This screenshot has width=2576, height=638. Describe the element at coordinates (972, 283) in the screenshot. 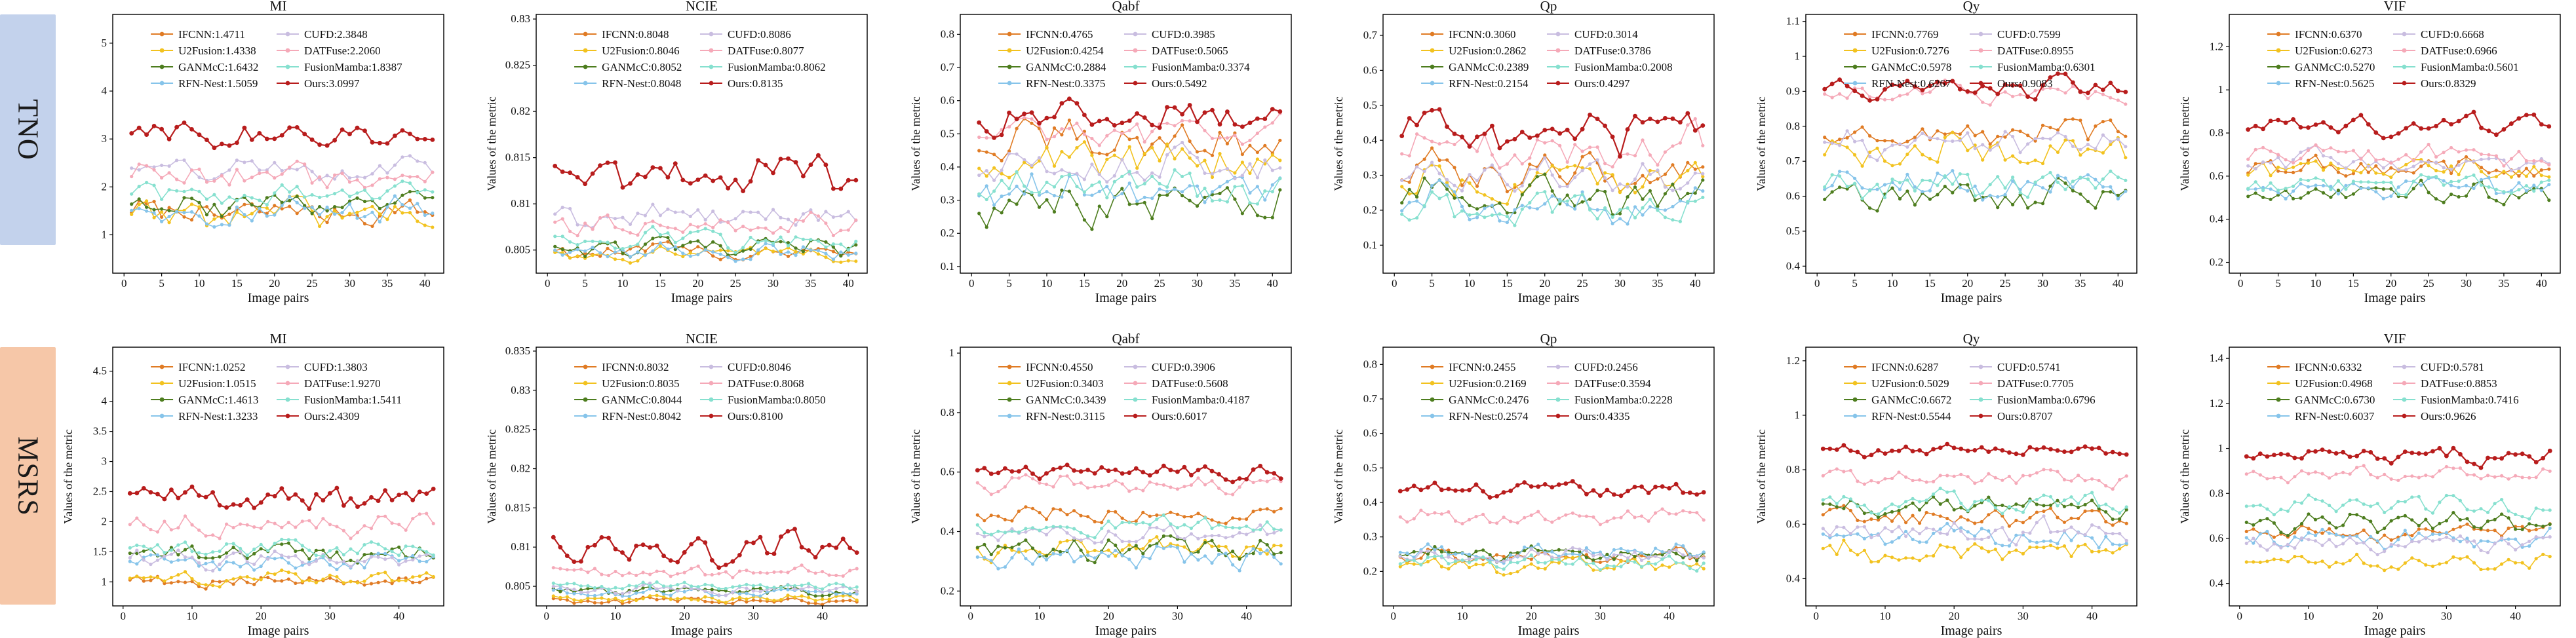

I see `x-tick-label: 0` at that location.